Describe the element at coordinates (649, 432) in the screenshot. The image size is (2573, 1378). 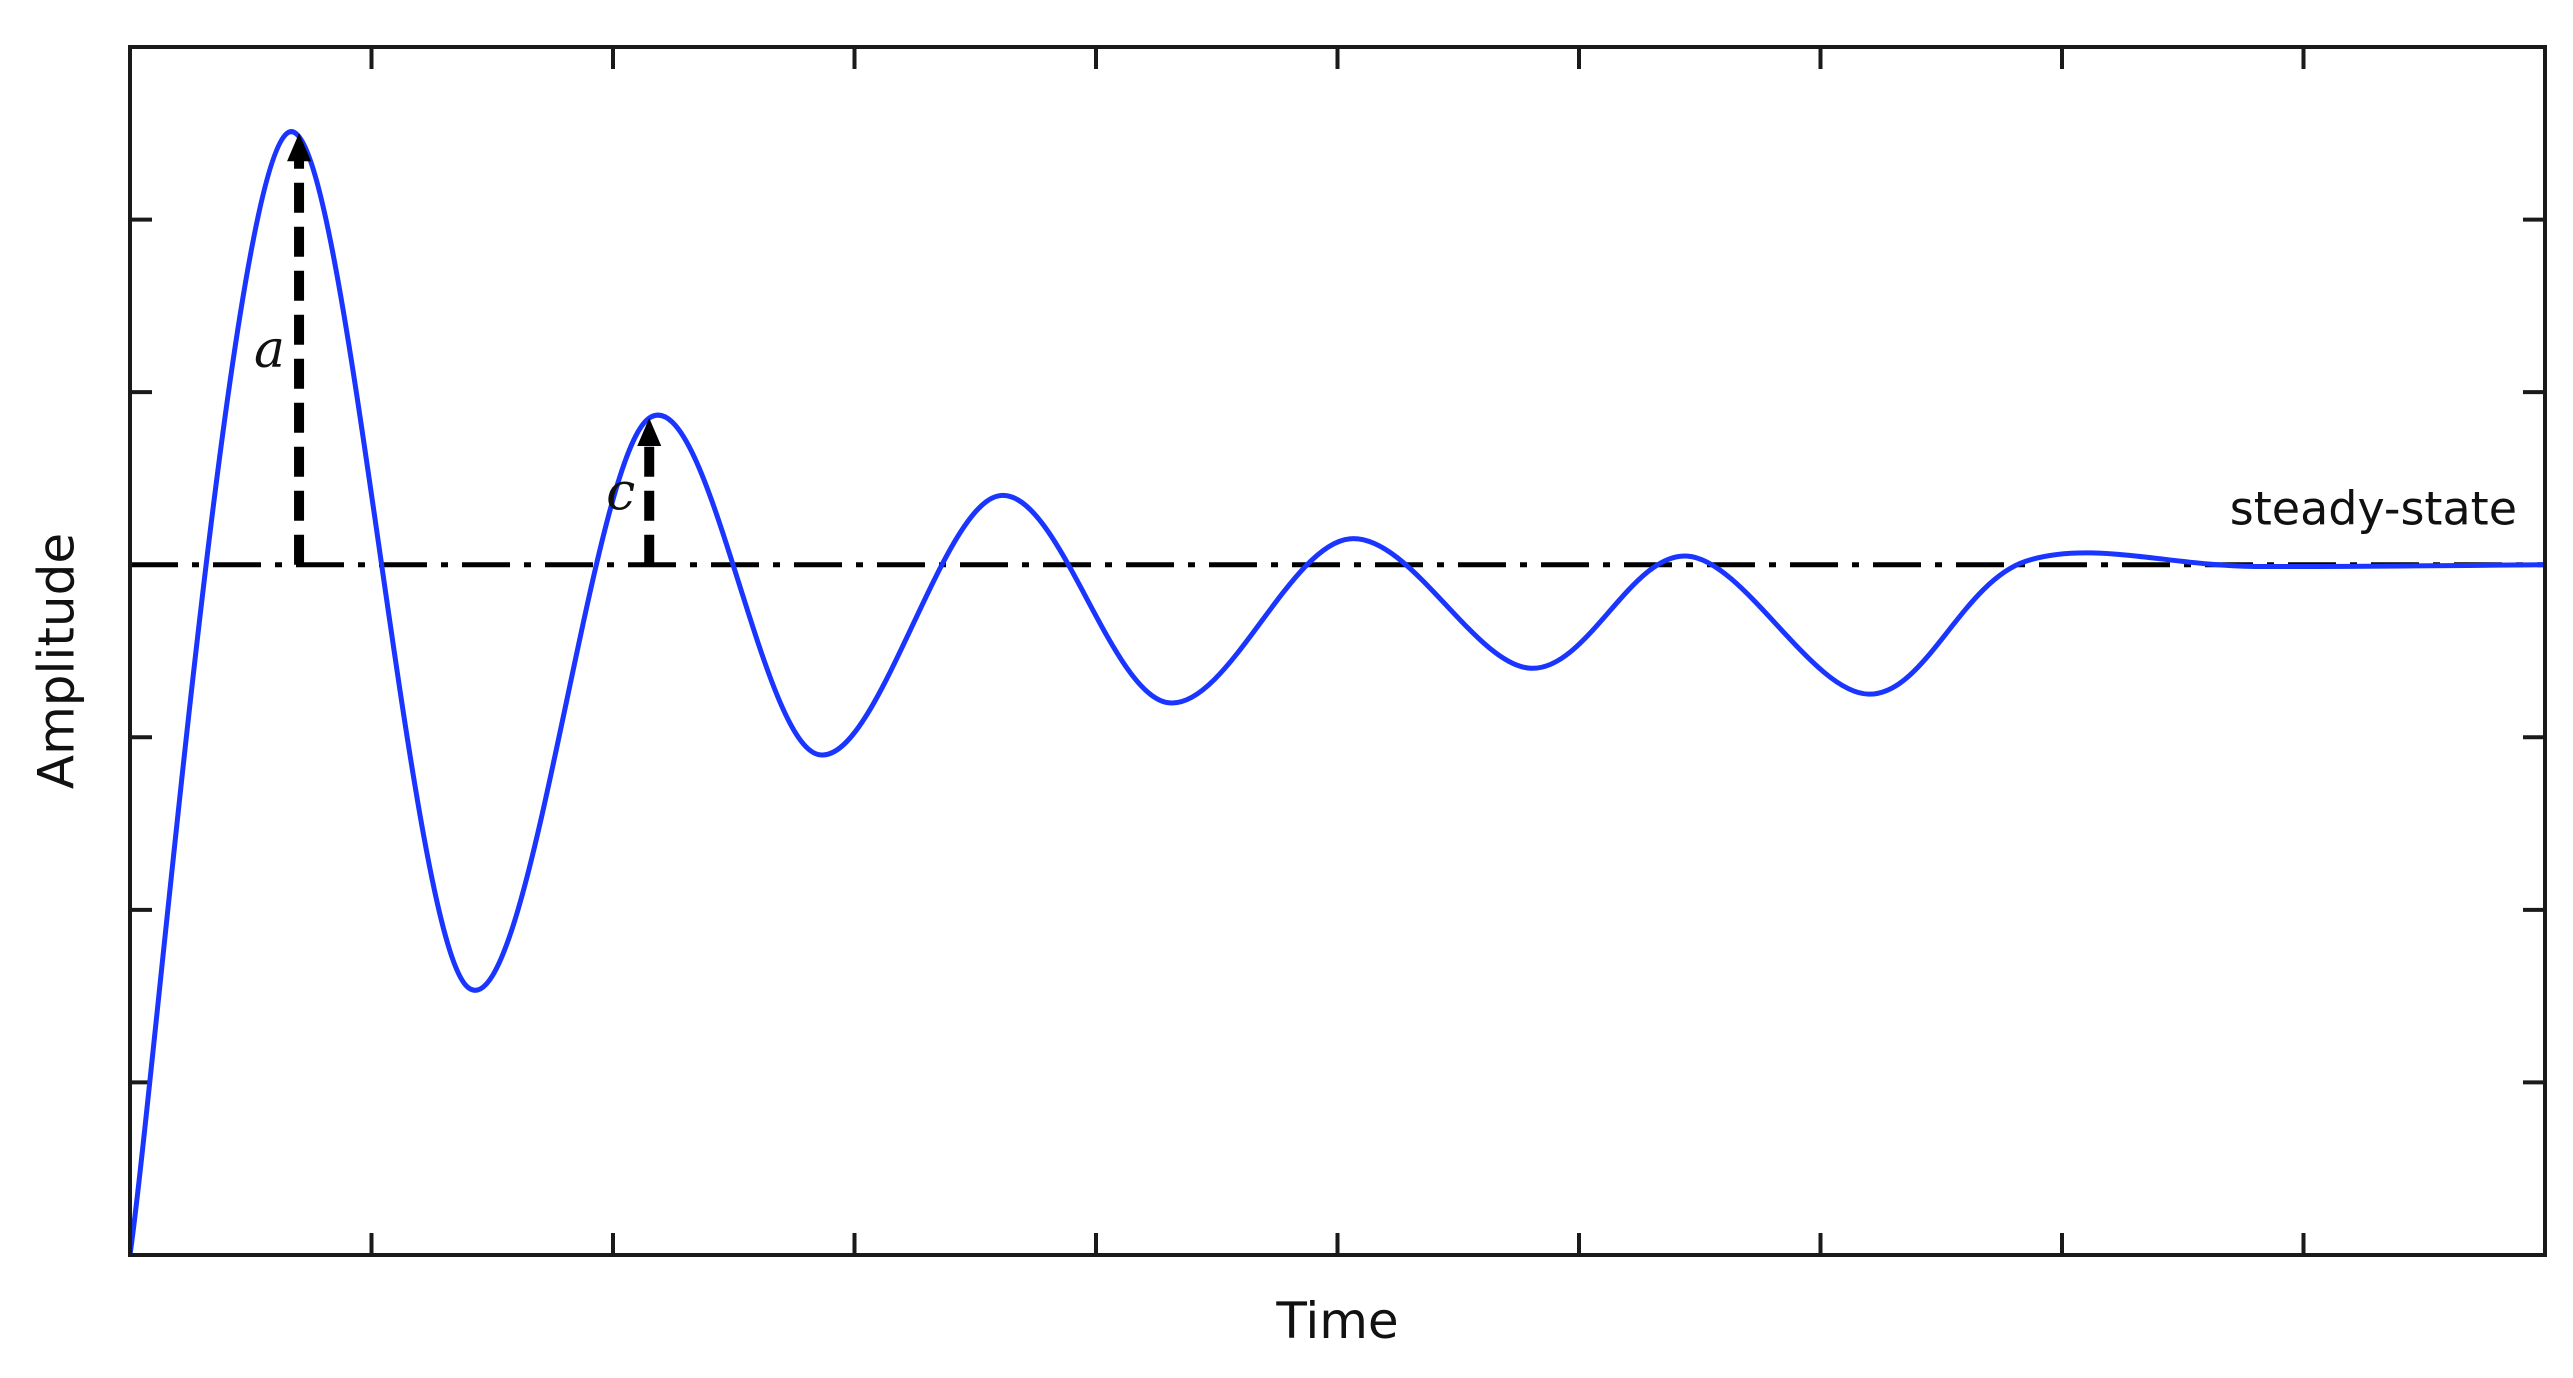
I see `marker-c-arrowhead` at that location.